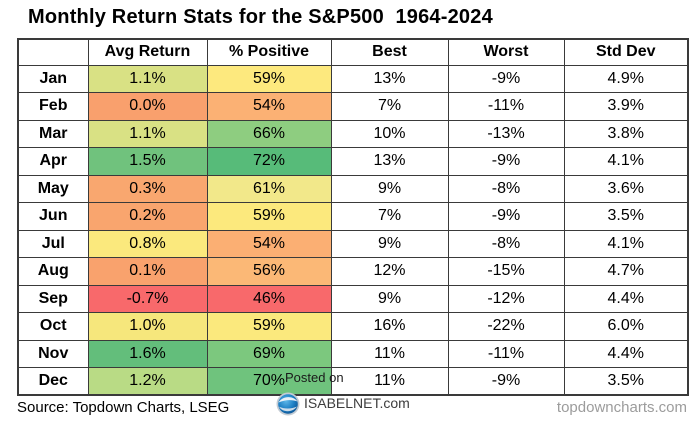  I want to click on month-label: Mar, so click(53, 133).